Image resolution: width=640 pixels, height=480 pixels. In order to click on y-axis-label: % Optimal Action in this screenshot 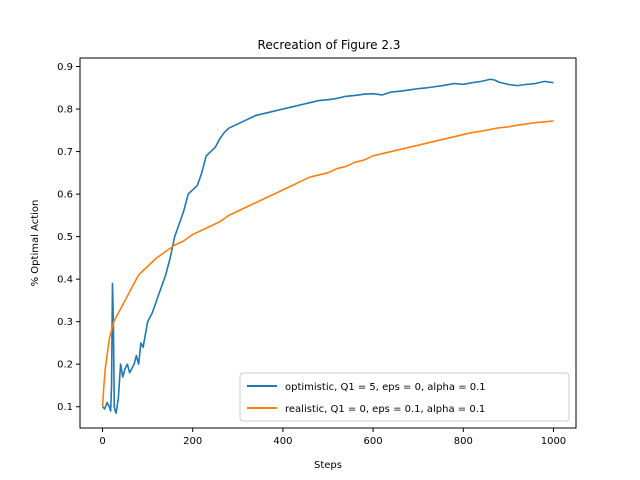, I will do `click(35, 243)`.